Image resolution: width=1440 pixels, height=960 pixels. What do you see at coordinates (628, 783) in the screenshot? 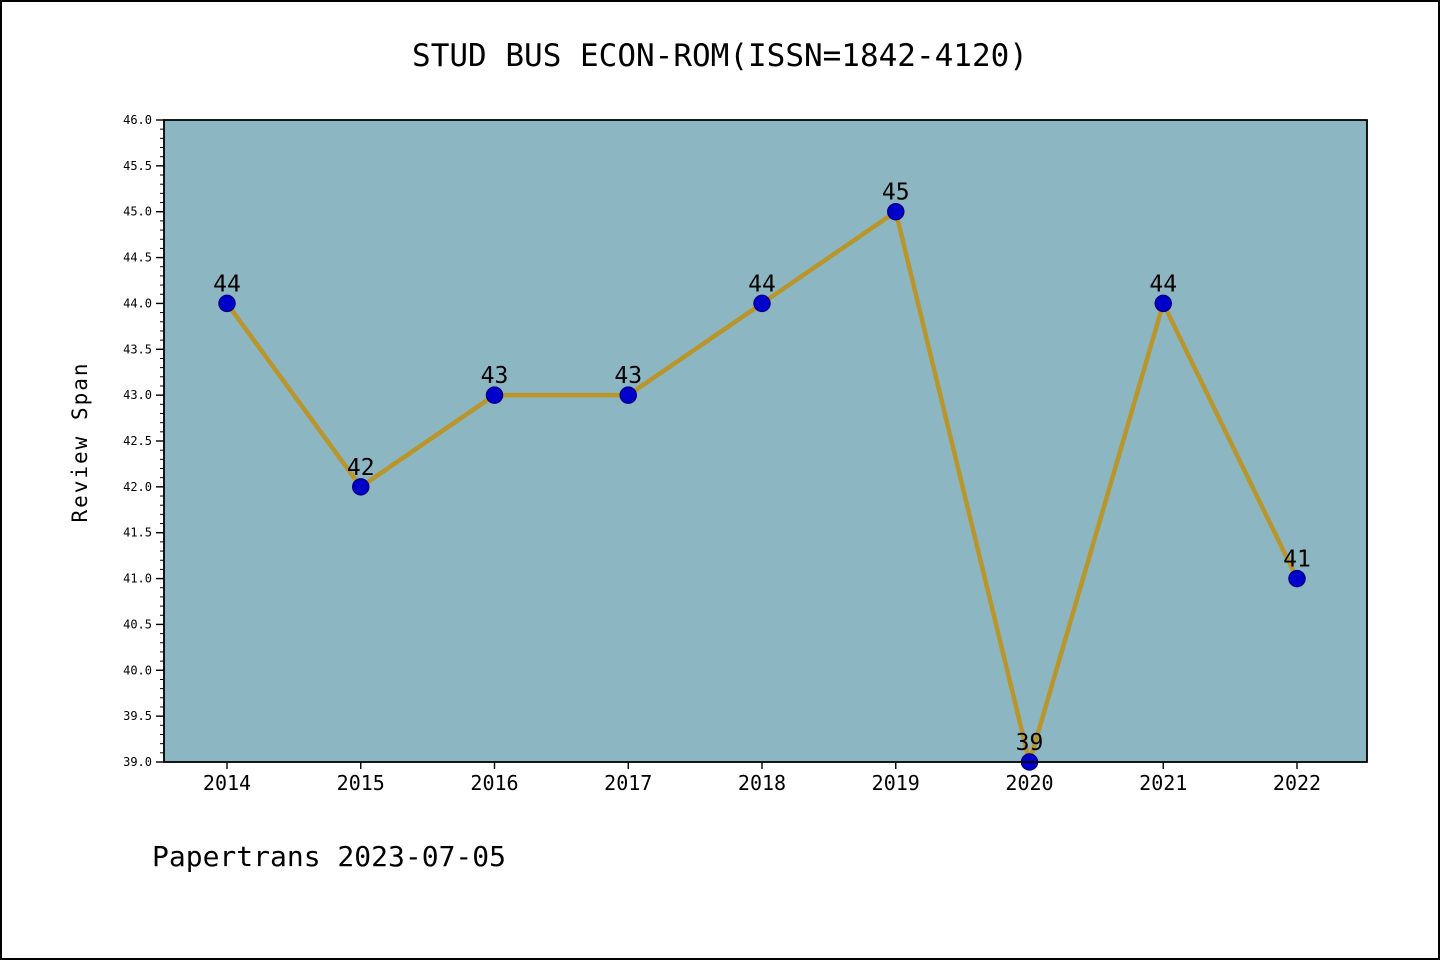
I see `x-tick-label: 2017` at bounding box center [628, 783].